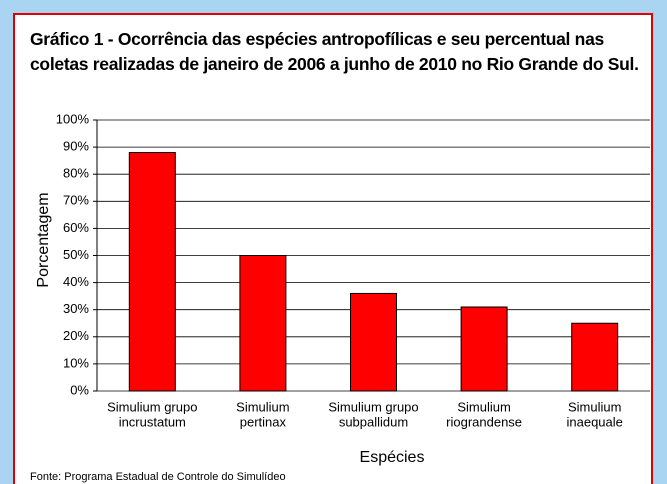 Image resolution: width=667 pixels, height=484 pixels. Describe the element at coordinates (373, 421) in the screenshot. I see `x-tick-label: subpallidum` at that location.